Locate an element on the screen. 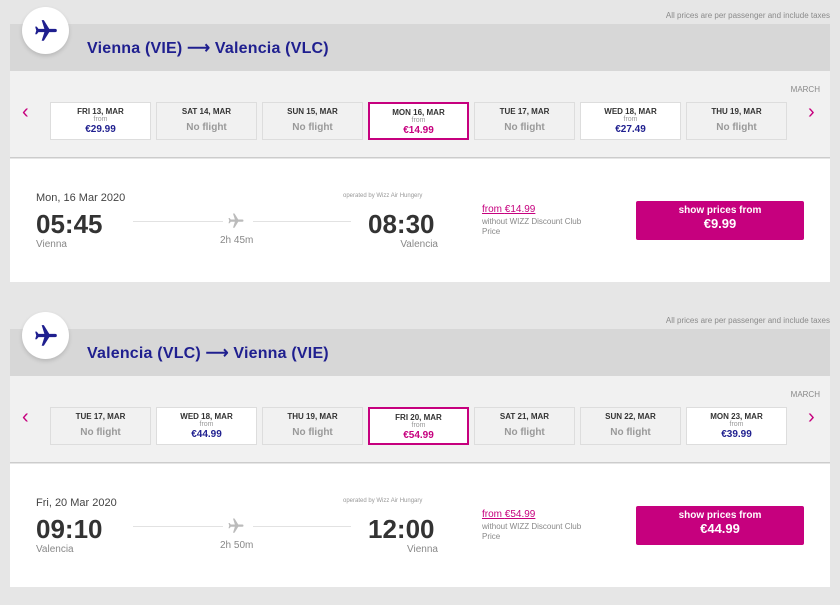  date-card: WED 18, MAR from €44.99 is located at coordinates (206, 426).